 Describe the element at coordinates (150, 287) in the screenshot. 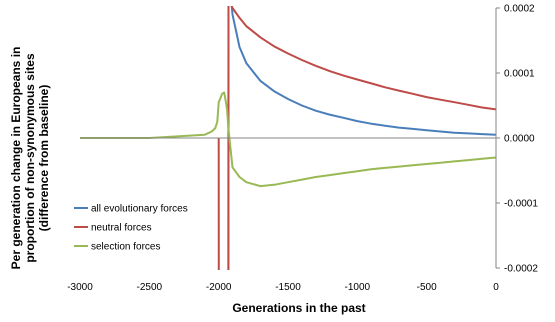

I see `x-tick-label: -2500` at that location.